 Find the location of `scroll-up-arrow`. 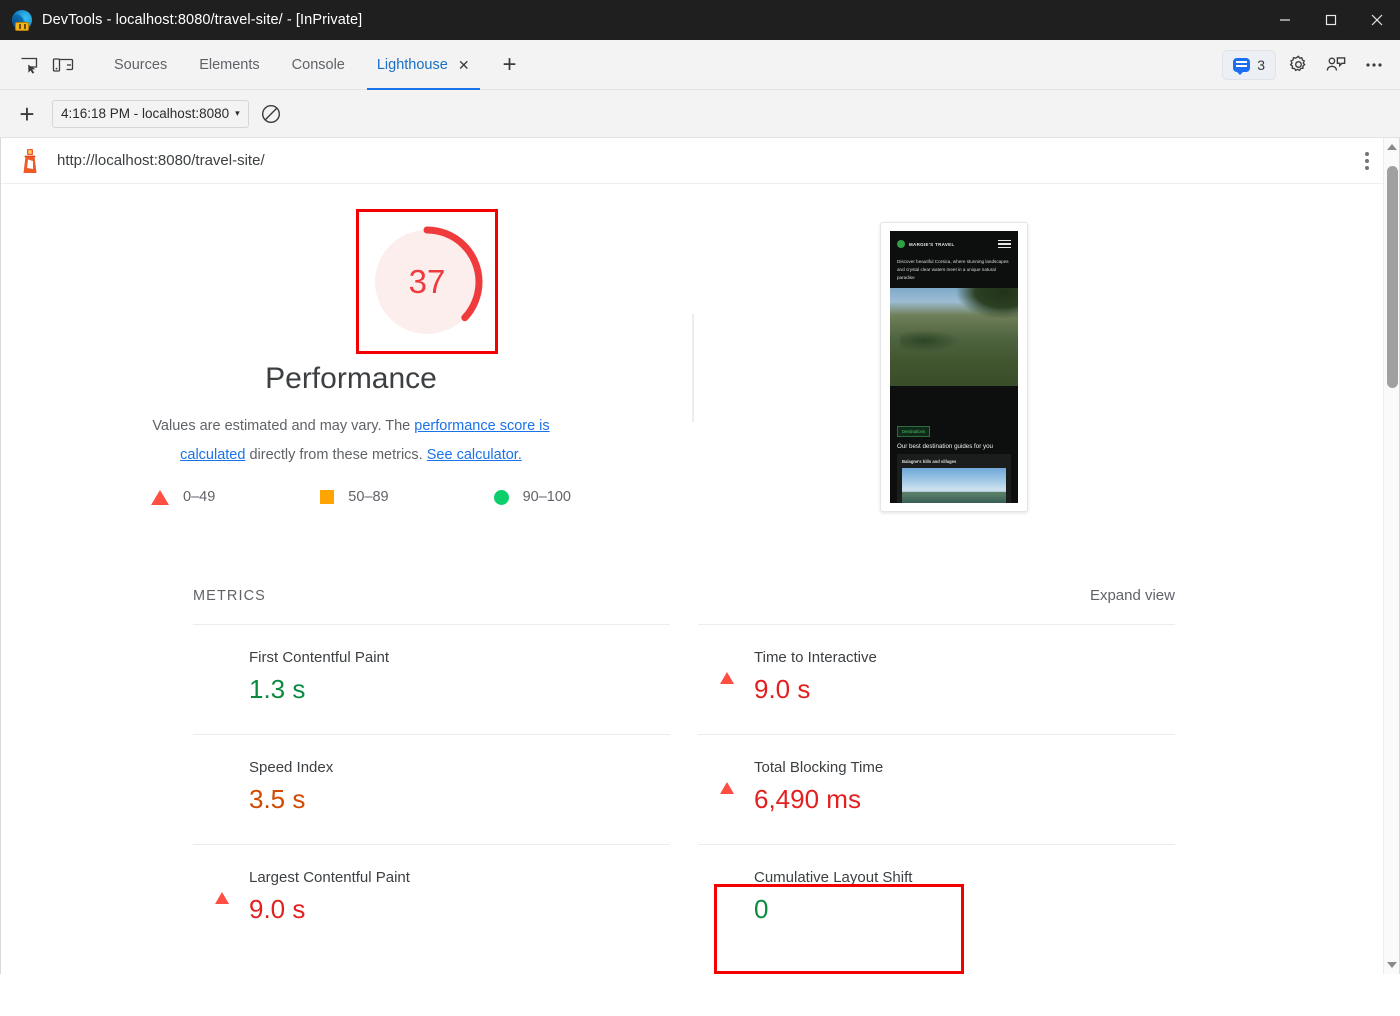

scroll-up-arrow is located at coordinates (1391, 147).